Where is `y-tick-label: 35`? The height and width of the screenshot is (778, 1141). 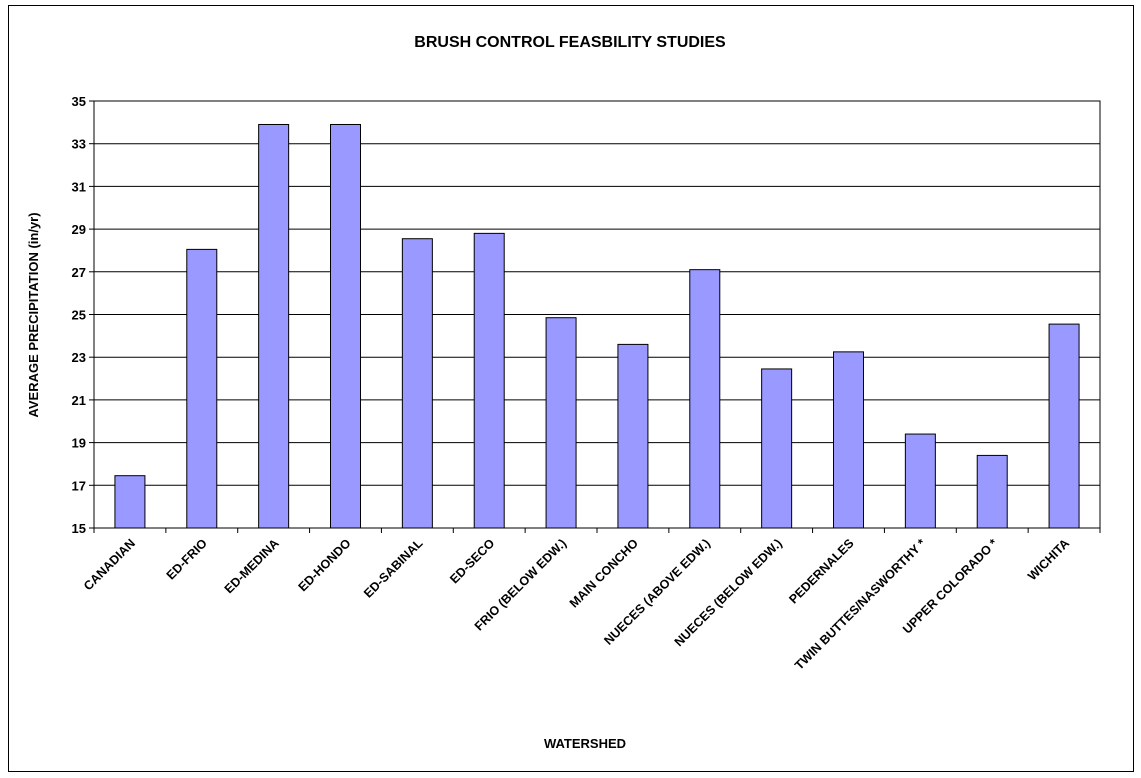
y-tick-label: 35 is located at coordinates (79, 101).